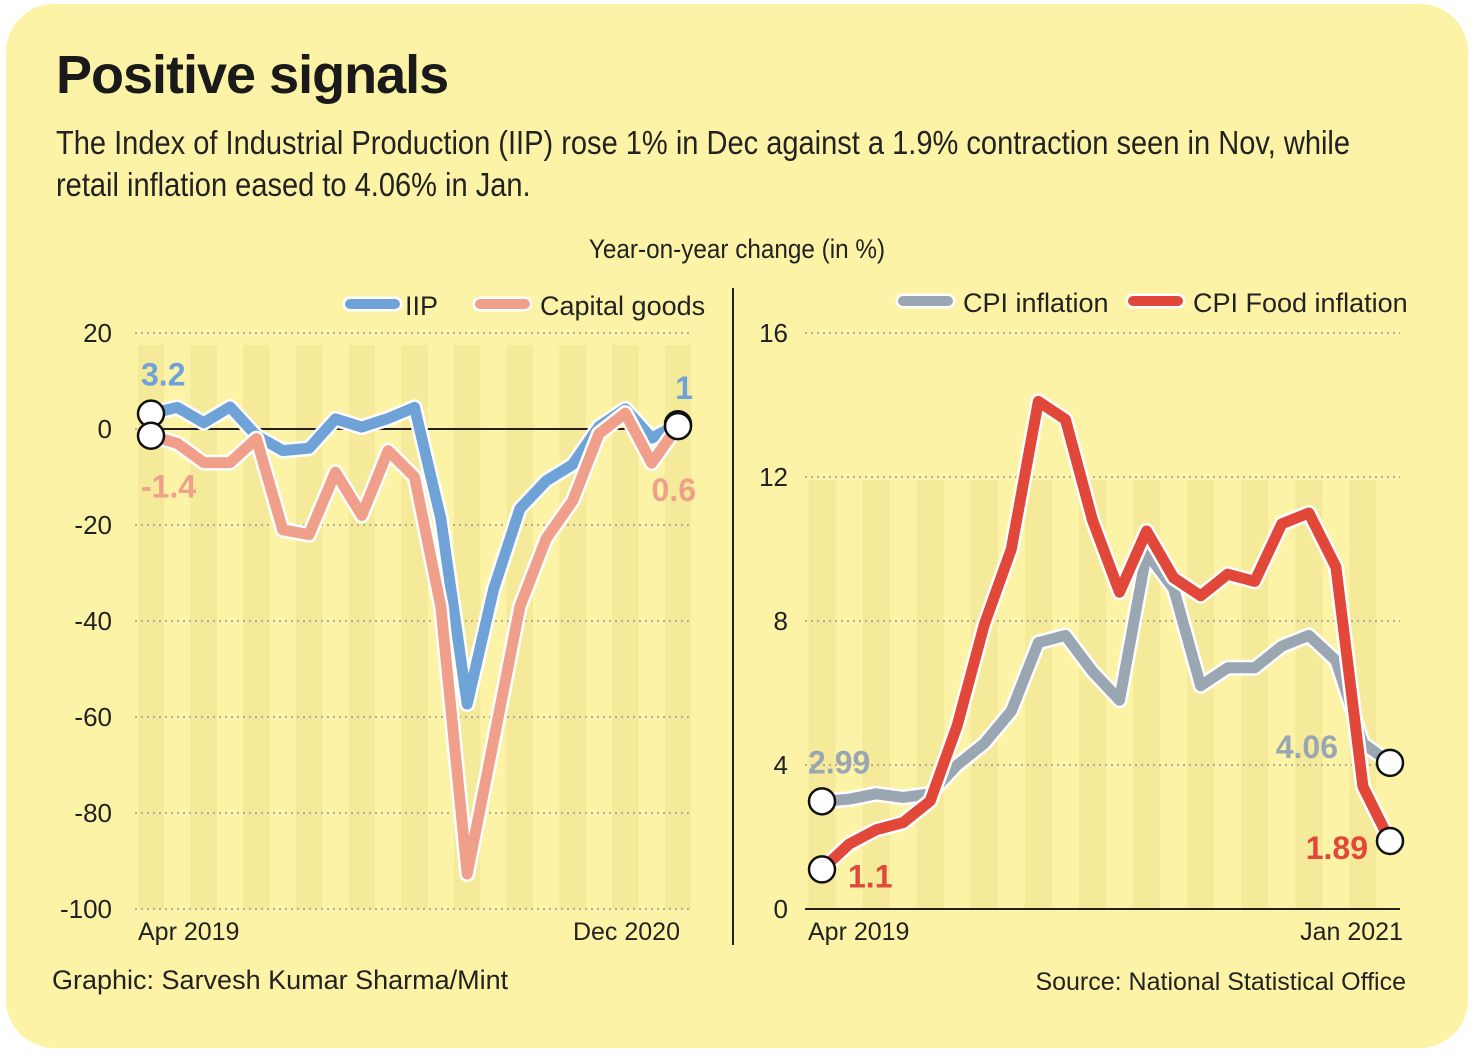 The width and height of the screenshot is (1476, 1058). Describe the element at coordinates (773, 333) in the screenshot. I see `y-tick-label: 16` at that location.